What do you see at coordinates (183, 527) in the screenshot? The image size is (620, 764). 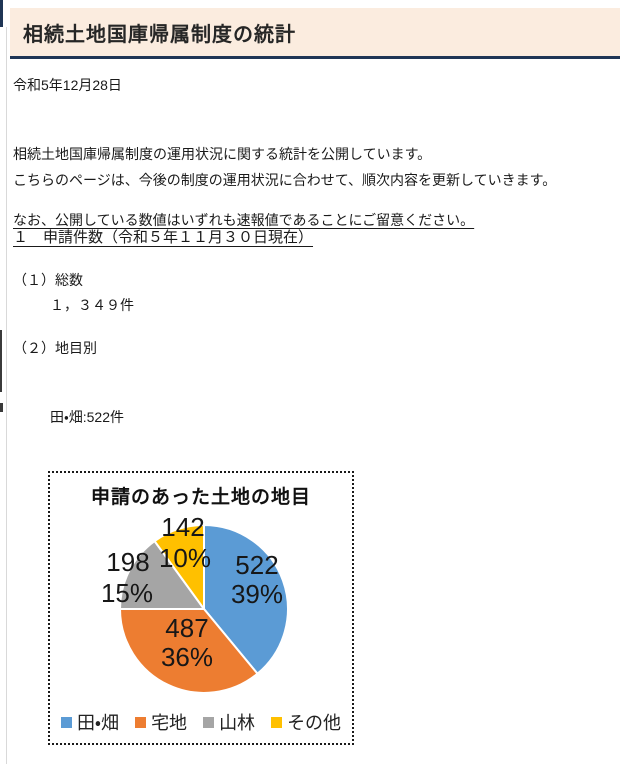 I see `pie-label-value-sonota: 142` at bounding box center [183, 527].